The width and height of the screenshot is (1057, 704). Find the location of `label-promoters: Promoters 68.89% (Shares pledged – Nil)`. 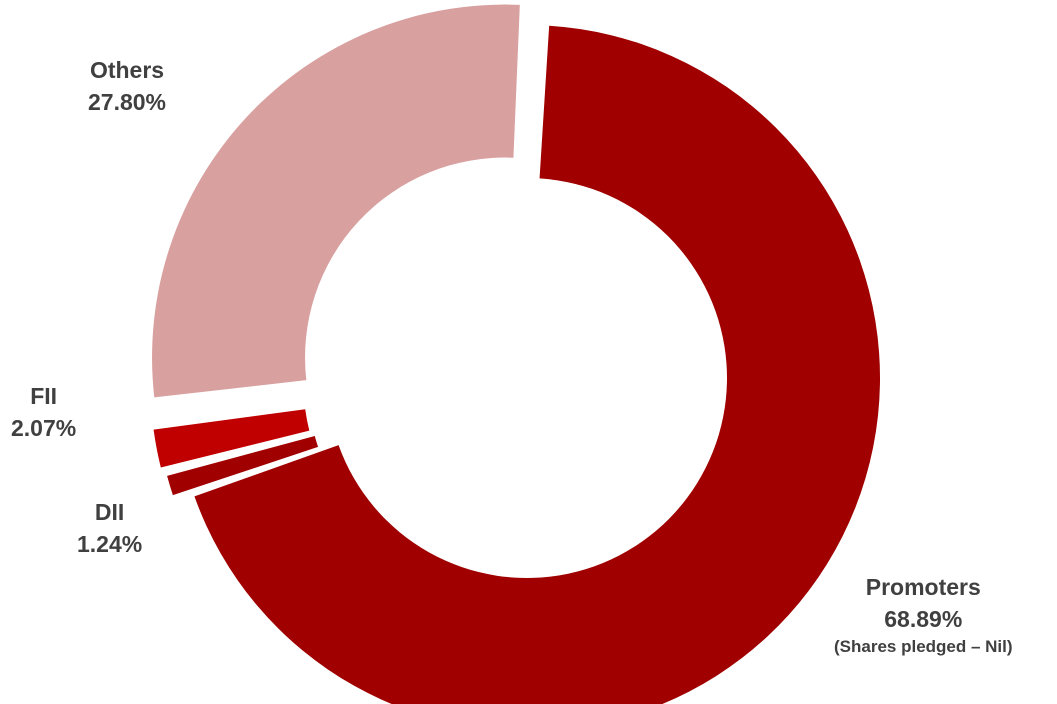

label-promoters: Promoters 68.89% (Shares pledged – Nil) is located at coordinates (923, 615).